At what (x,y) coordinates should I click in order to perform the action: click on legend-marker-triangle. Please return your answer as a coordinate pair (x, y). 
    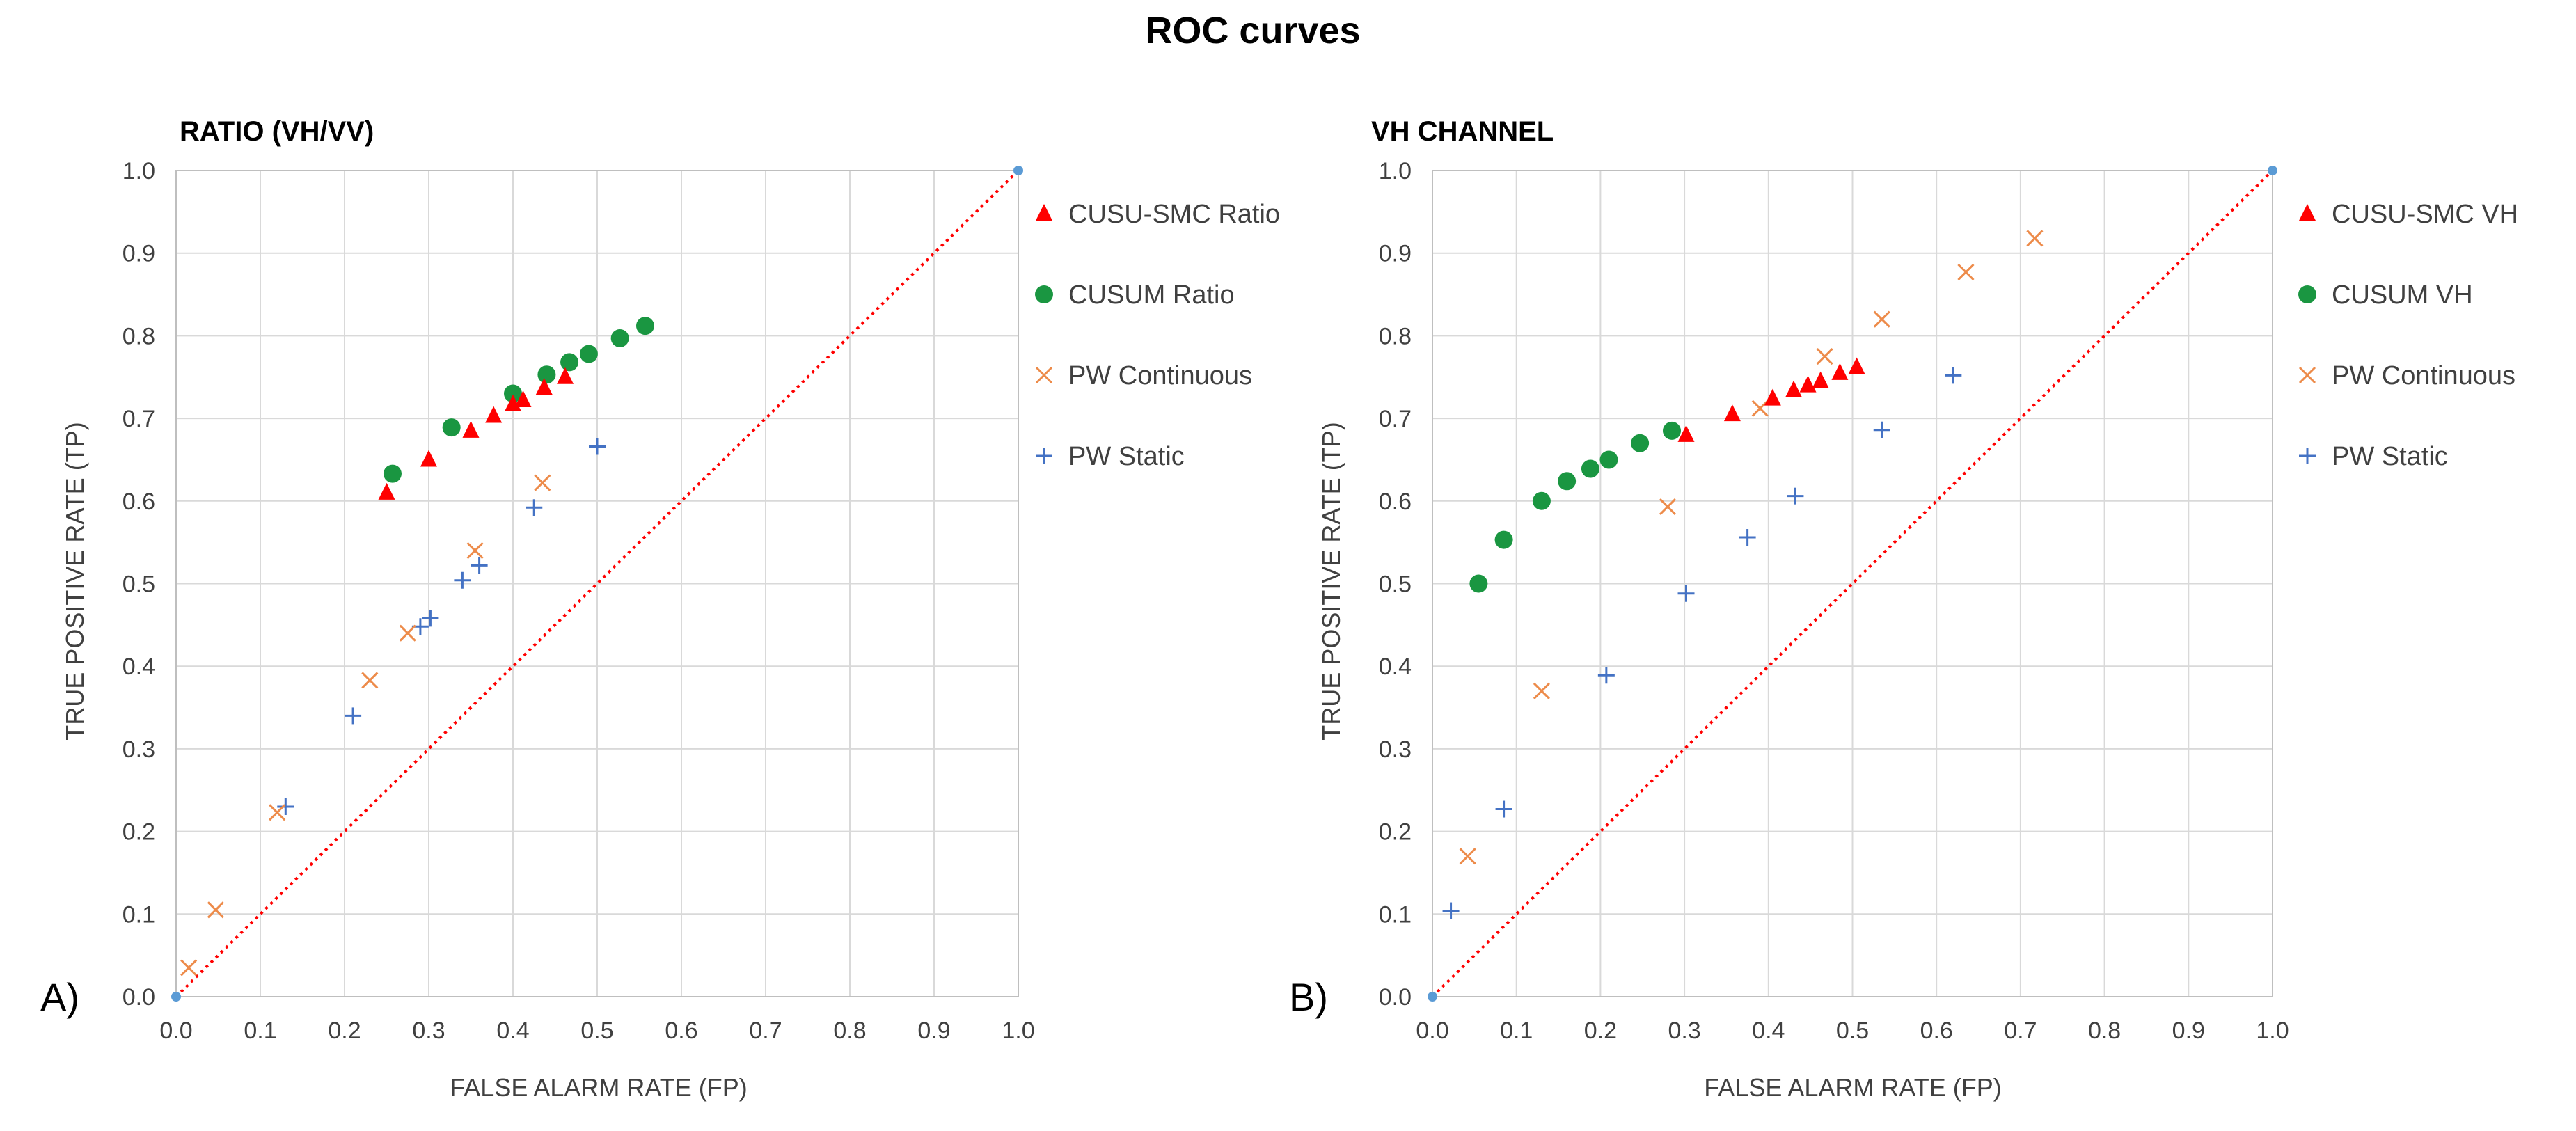
    Looking at the image, I should click on (2307, 212).